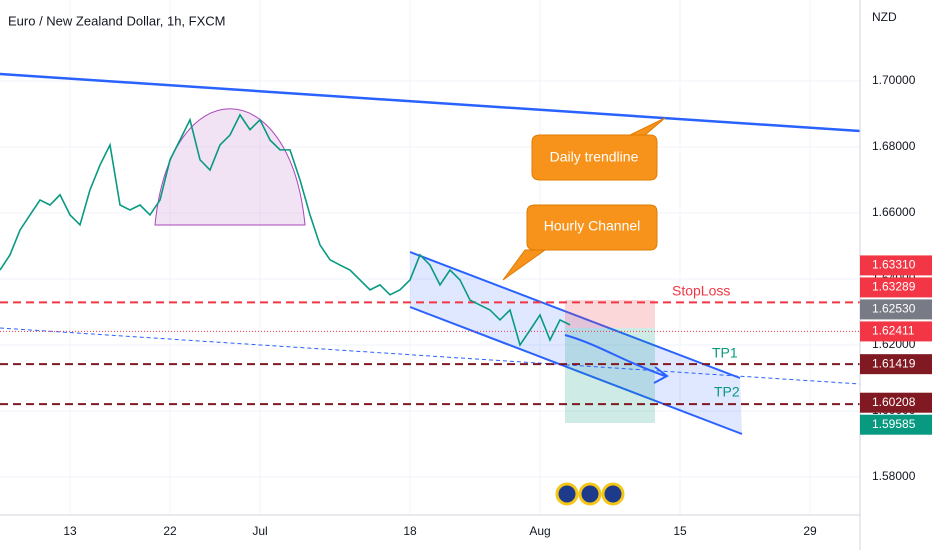 This screenshot has height=550, width=932. Describe the element at coordinates (580, 242) in the screenshot. I see `callout-hourly` at that location.